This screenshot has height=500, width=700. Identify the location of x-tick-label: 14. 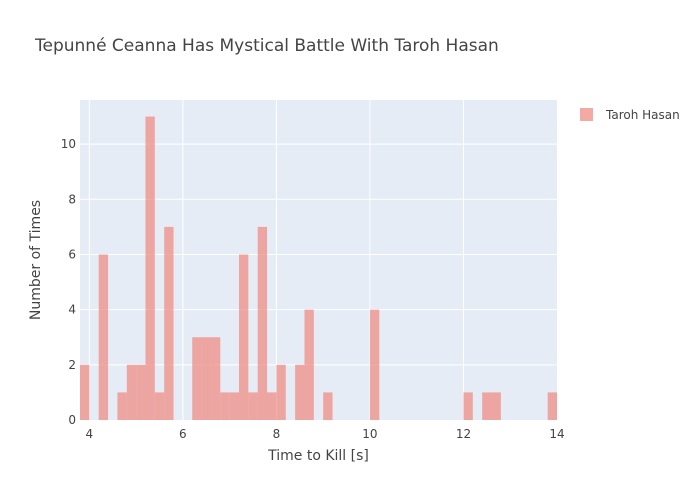
(556, 434).